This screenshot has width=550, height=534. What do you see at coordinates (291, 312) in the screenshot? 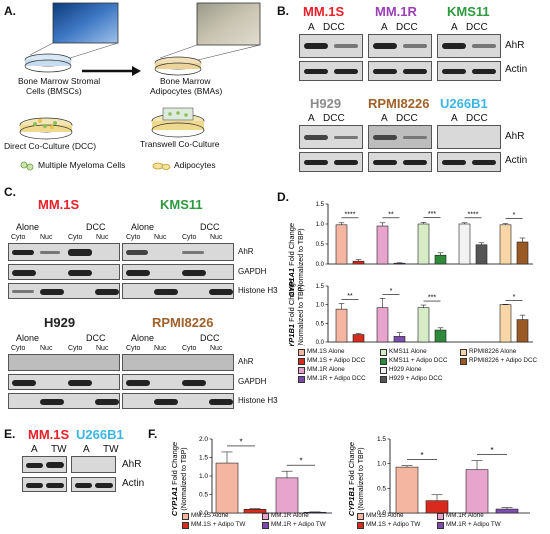
I see `d-bottom-ylabel: CYP1B1 Fold Change` at bounding box center [291, 312].